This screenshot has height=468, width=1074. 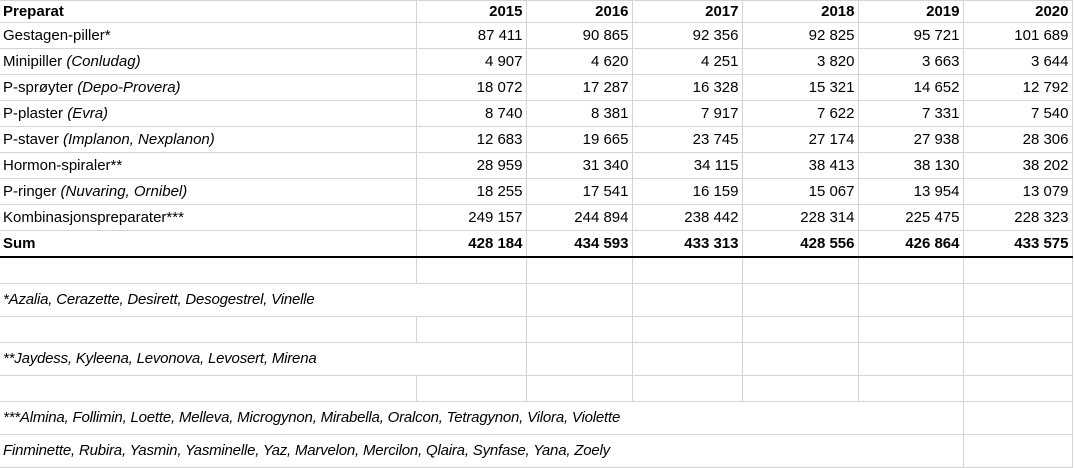 I want to click on header-cell-year: 2017, so click(x=687, y=11).